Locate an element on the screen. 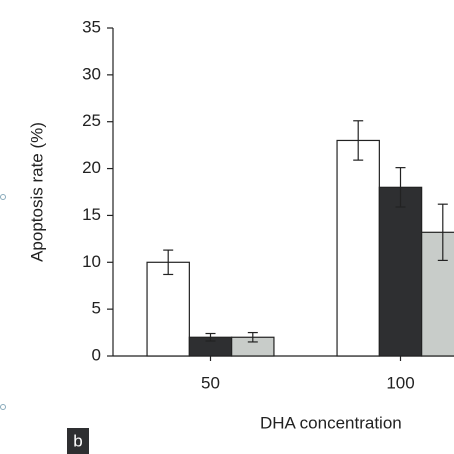 The width and height of the screenshot is (454, 454). y-tick-label: 30 is located at coordinates (91, 73).